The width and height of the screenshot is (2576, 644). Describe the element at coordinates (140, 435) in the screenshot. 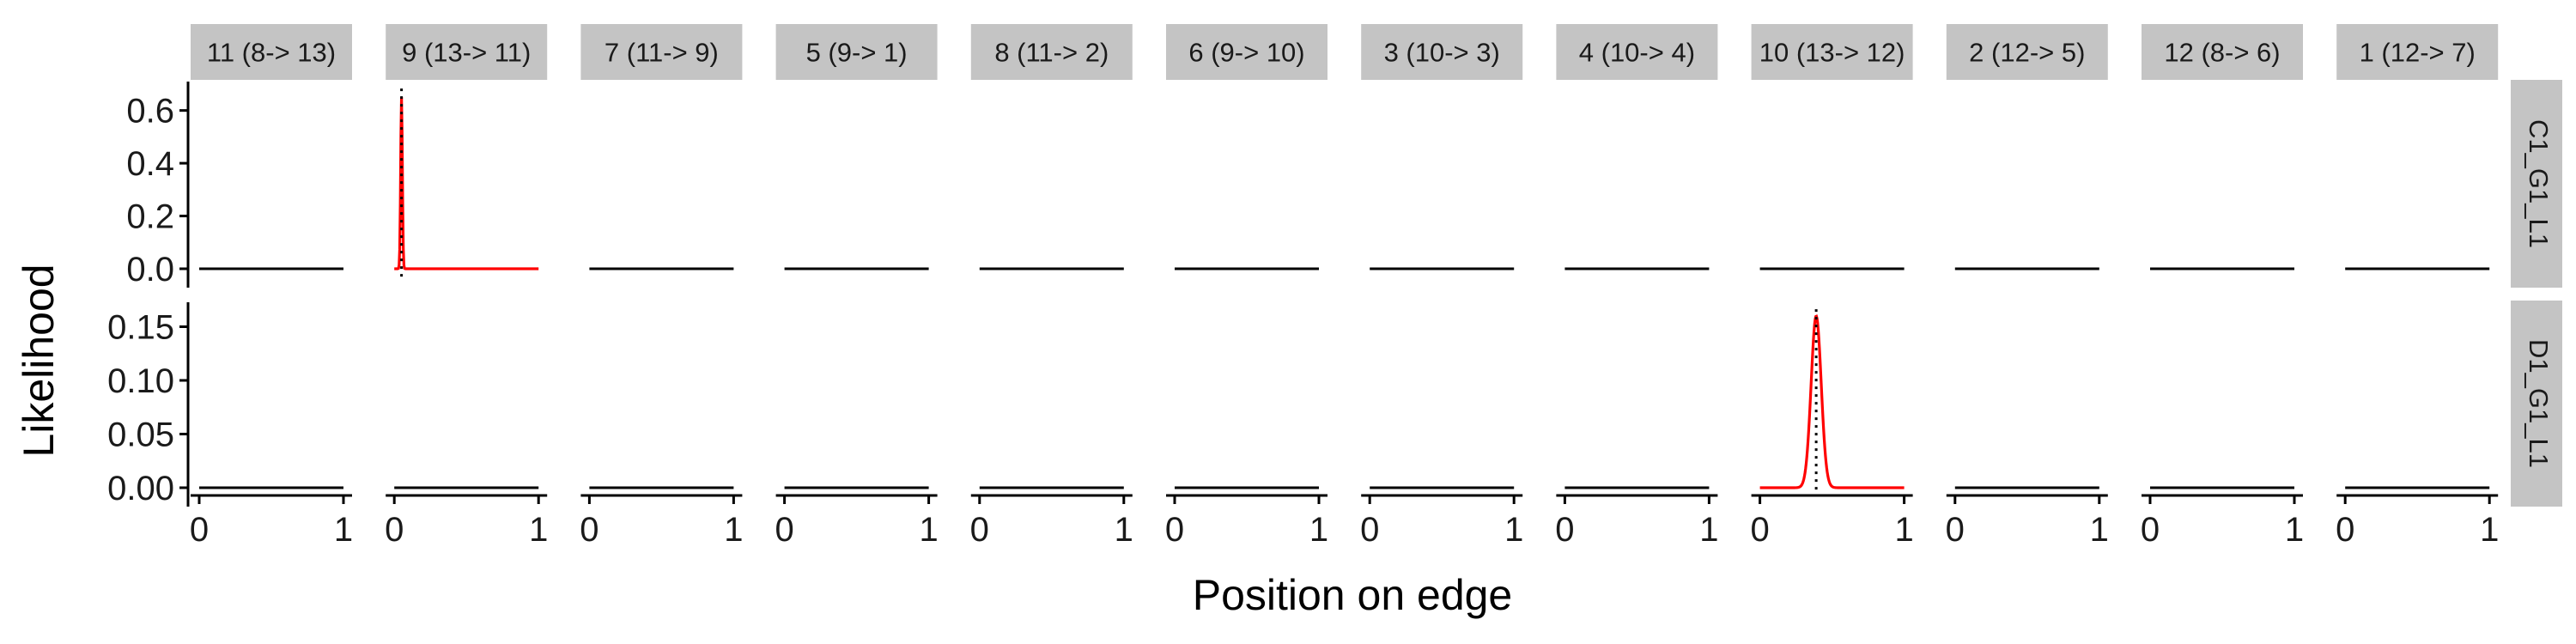

I see `y-tick-label: 0.05` at that location.